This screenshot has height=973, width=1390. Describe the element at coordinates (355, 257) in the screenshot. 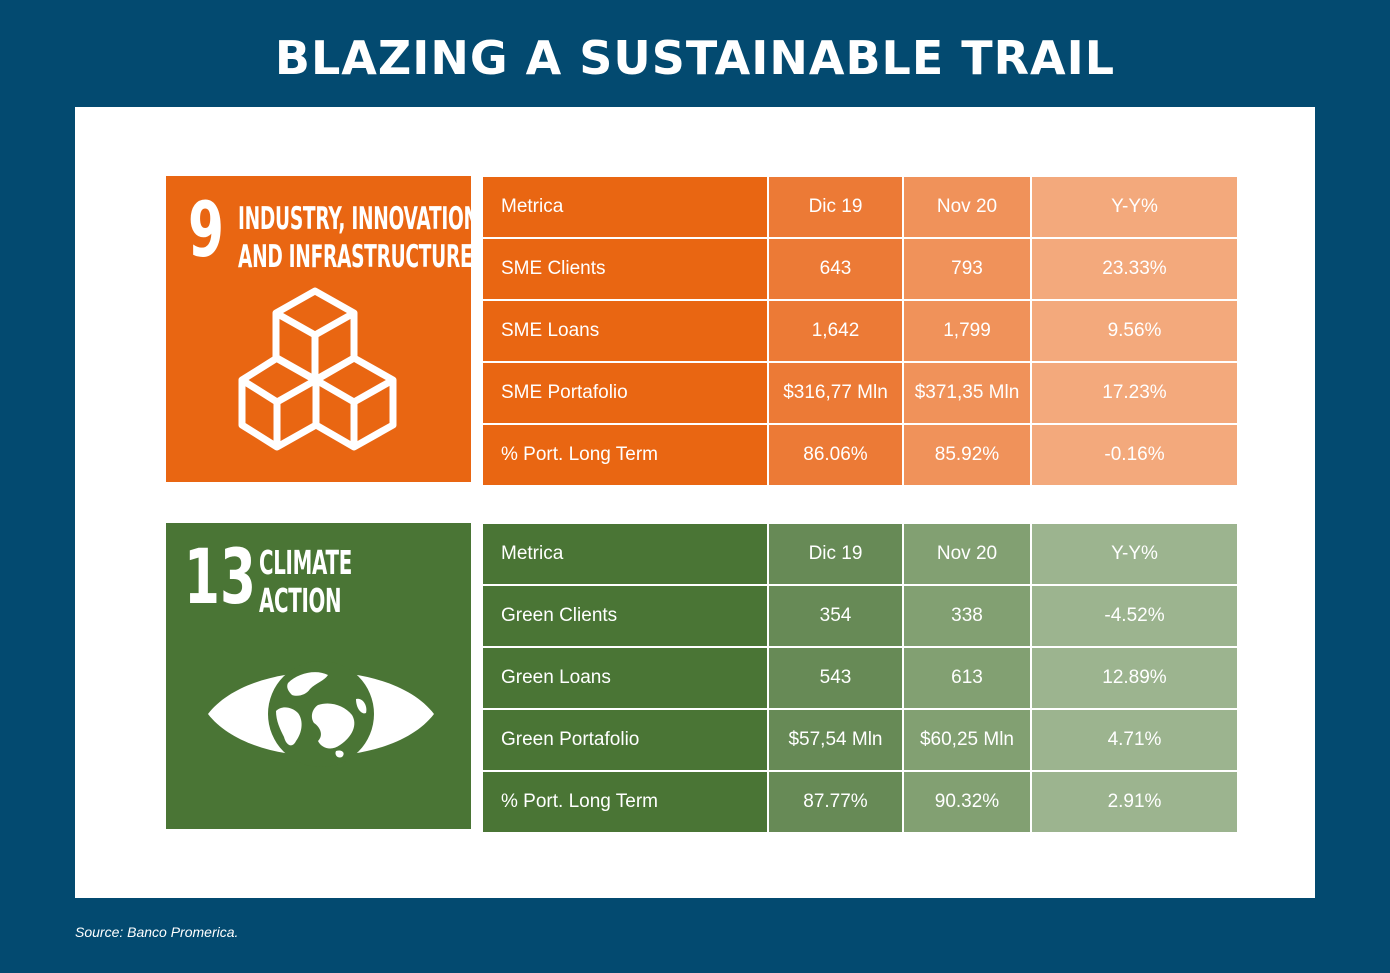

I see `sdg9-label-line2: AND INFRASTRUCTURE` at that location.